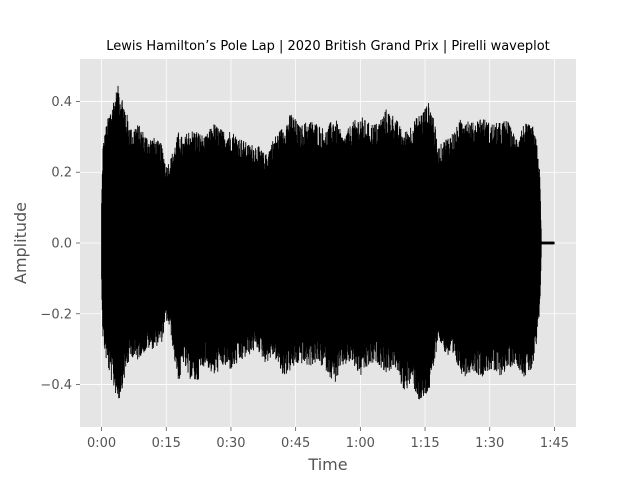 The height and width of the screenshot is (480, 640). What do you see at coordinates (101, 443) in the screenshot?
I see `x-tick-label: 0:00` at bounding box center [101, 443].